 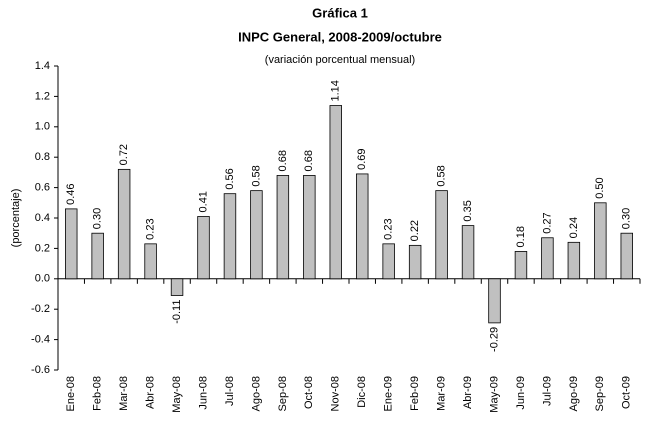 What do you see at coordinates (42, 96) in the screenshot?
I see `y-tick-label: 1.2` at bounding box center [42, 96].